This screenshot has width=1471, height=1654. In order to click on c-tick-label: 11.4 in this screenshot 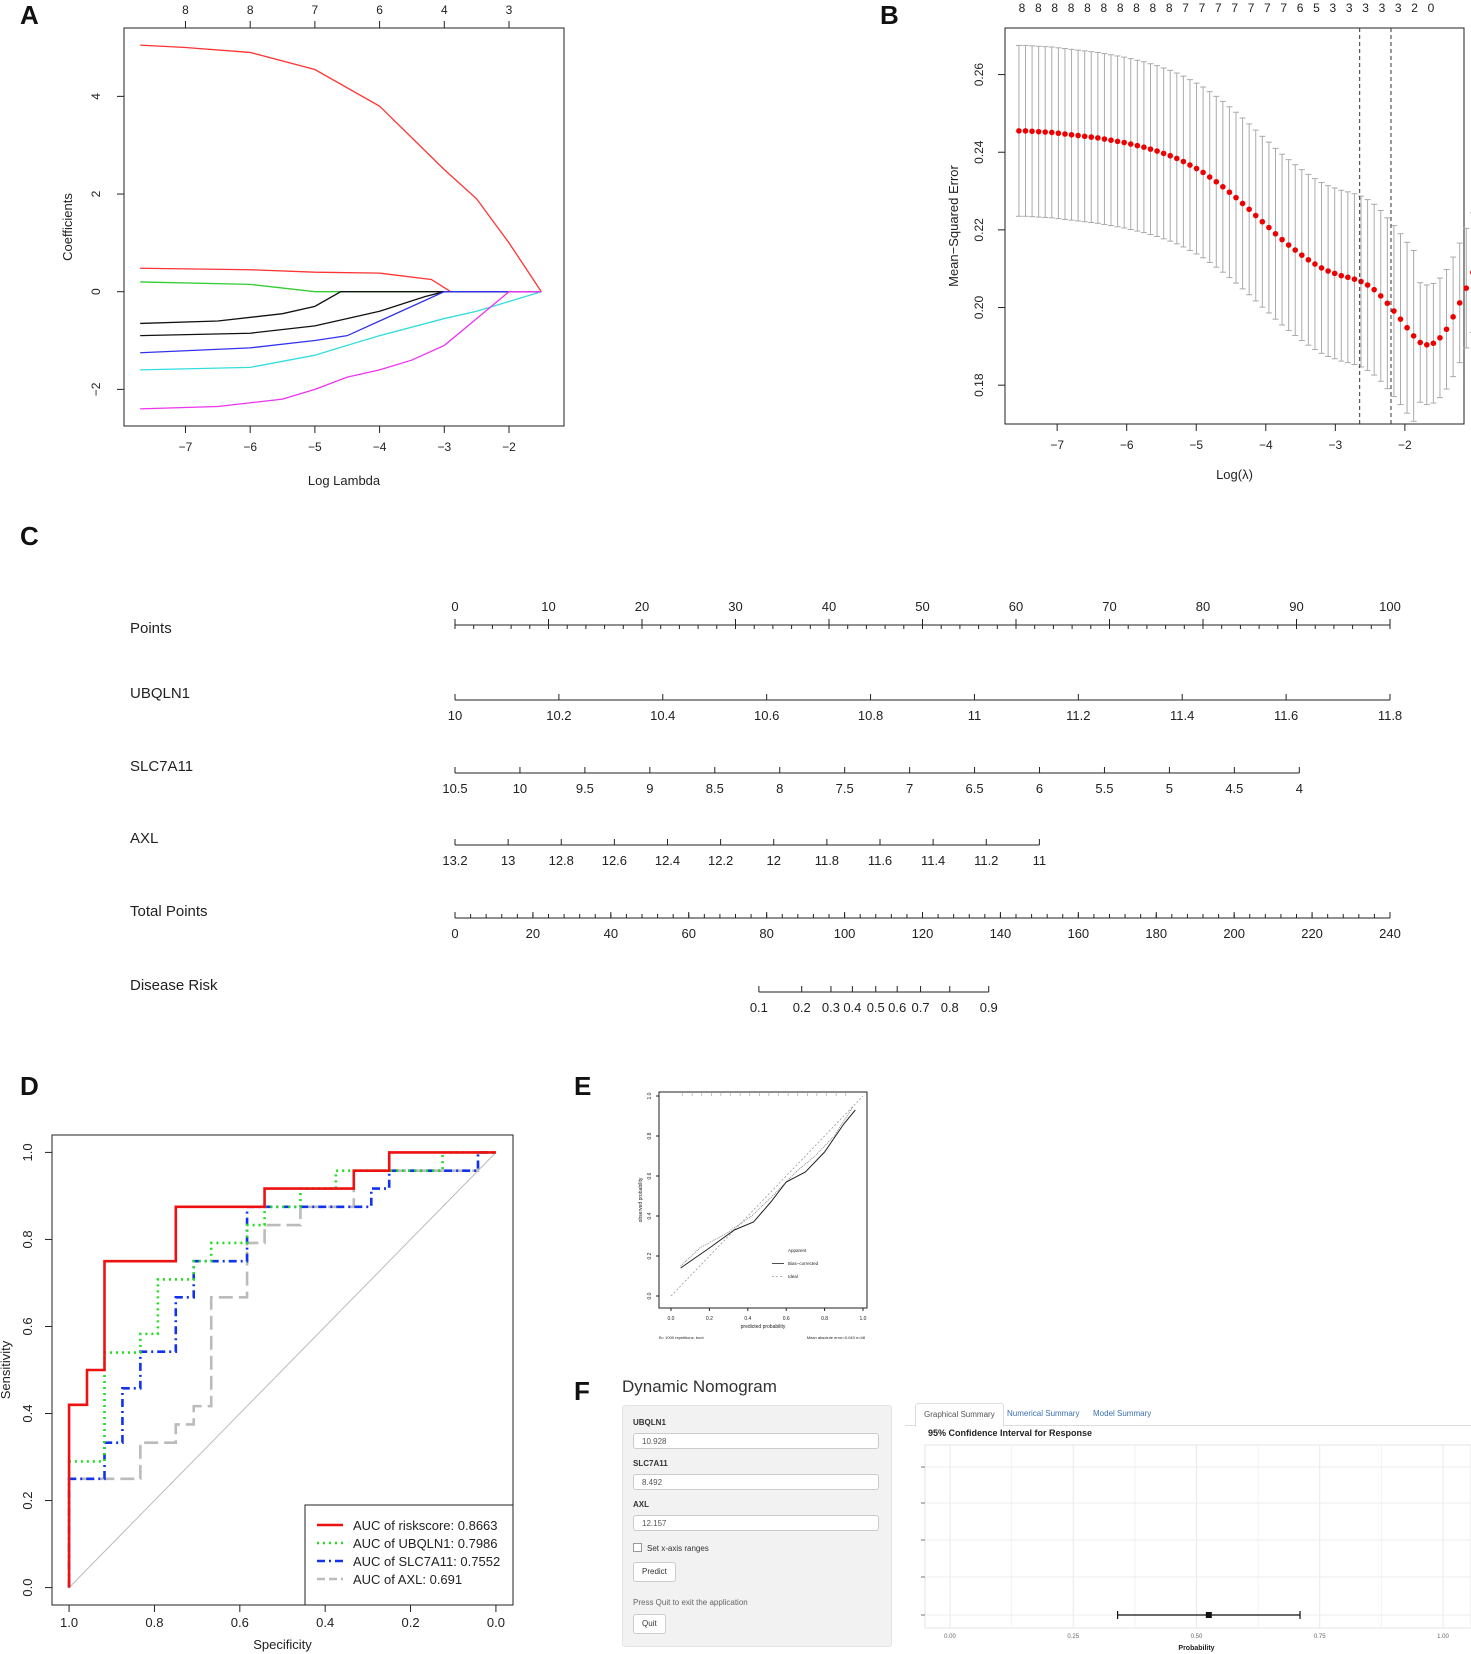, I will do `click(933, 860)`.